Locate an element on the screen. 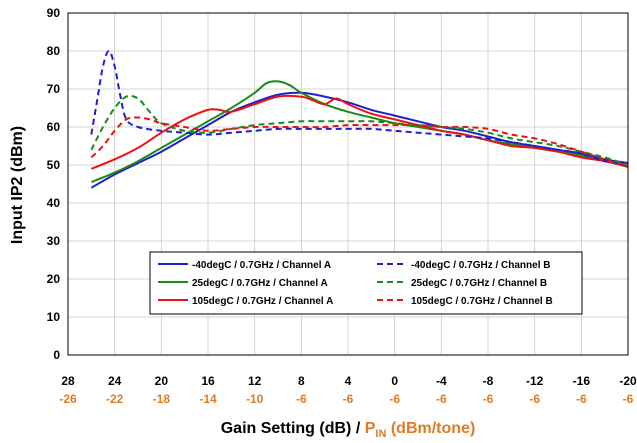 The height and width of the screenshot is (443, 637). legend-label: -40degC / 0.7GHz / Channel A is located at coordinates (261, 265).